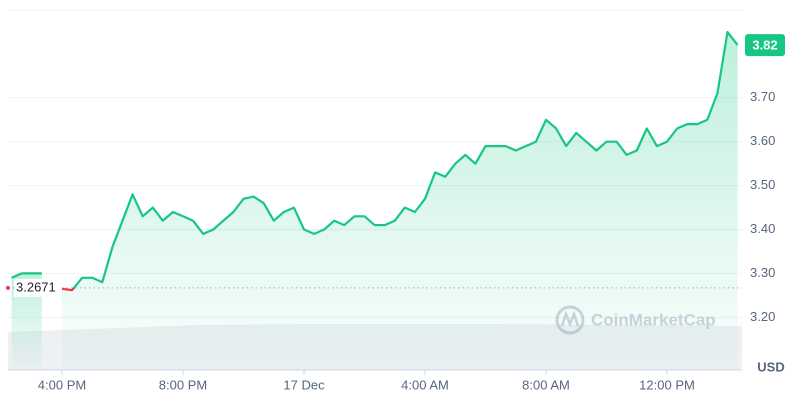 The height and width of the screenshot is (400, 800). I want to click on watermark-logo, so click(570, 320).